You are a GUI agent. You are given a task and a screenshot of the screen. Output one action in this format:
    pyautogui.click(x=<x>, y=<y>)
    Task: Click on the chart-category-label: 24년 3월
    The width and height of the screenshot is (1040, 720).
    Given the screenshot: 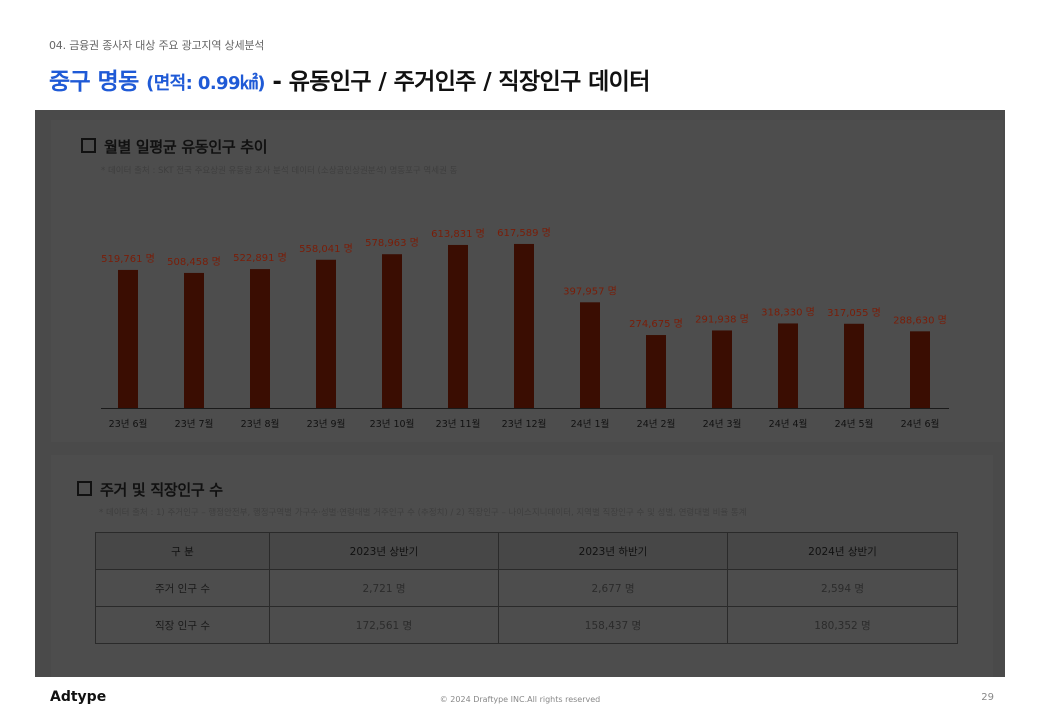 What is the action you would take?
    pyautogui.click(x=722, y=424)
    